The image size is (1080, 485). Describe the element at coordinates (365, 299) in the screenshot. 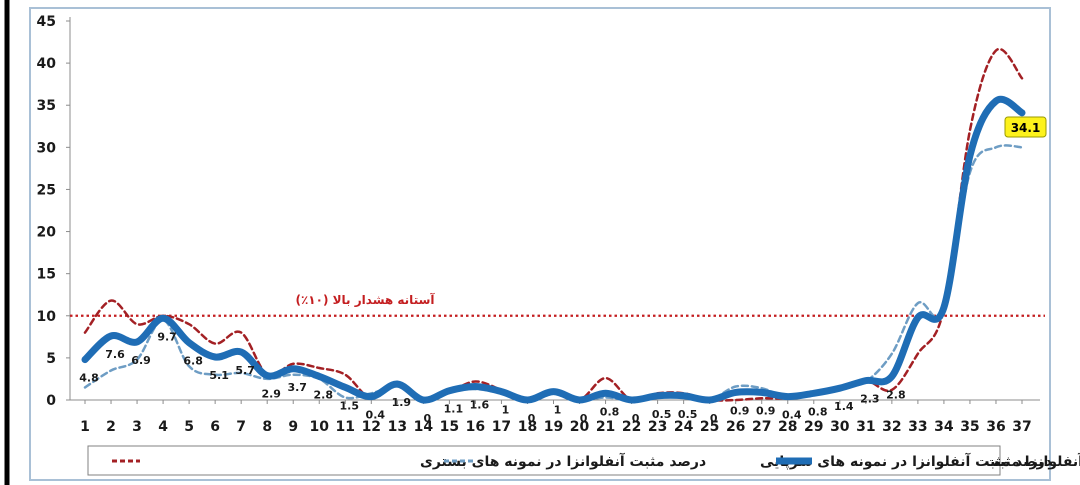

I see `threshold-label: آستانه هشدار بالا (۱۰٪)` at that location.